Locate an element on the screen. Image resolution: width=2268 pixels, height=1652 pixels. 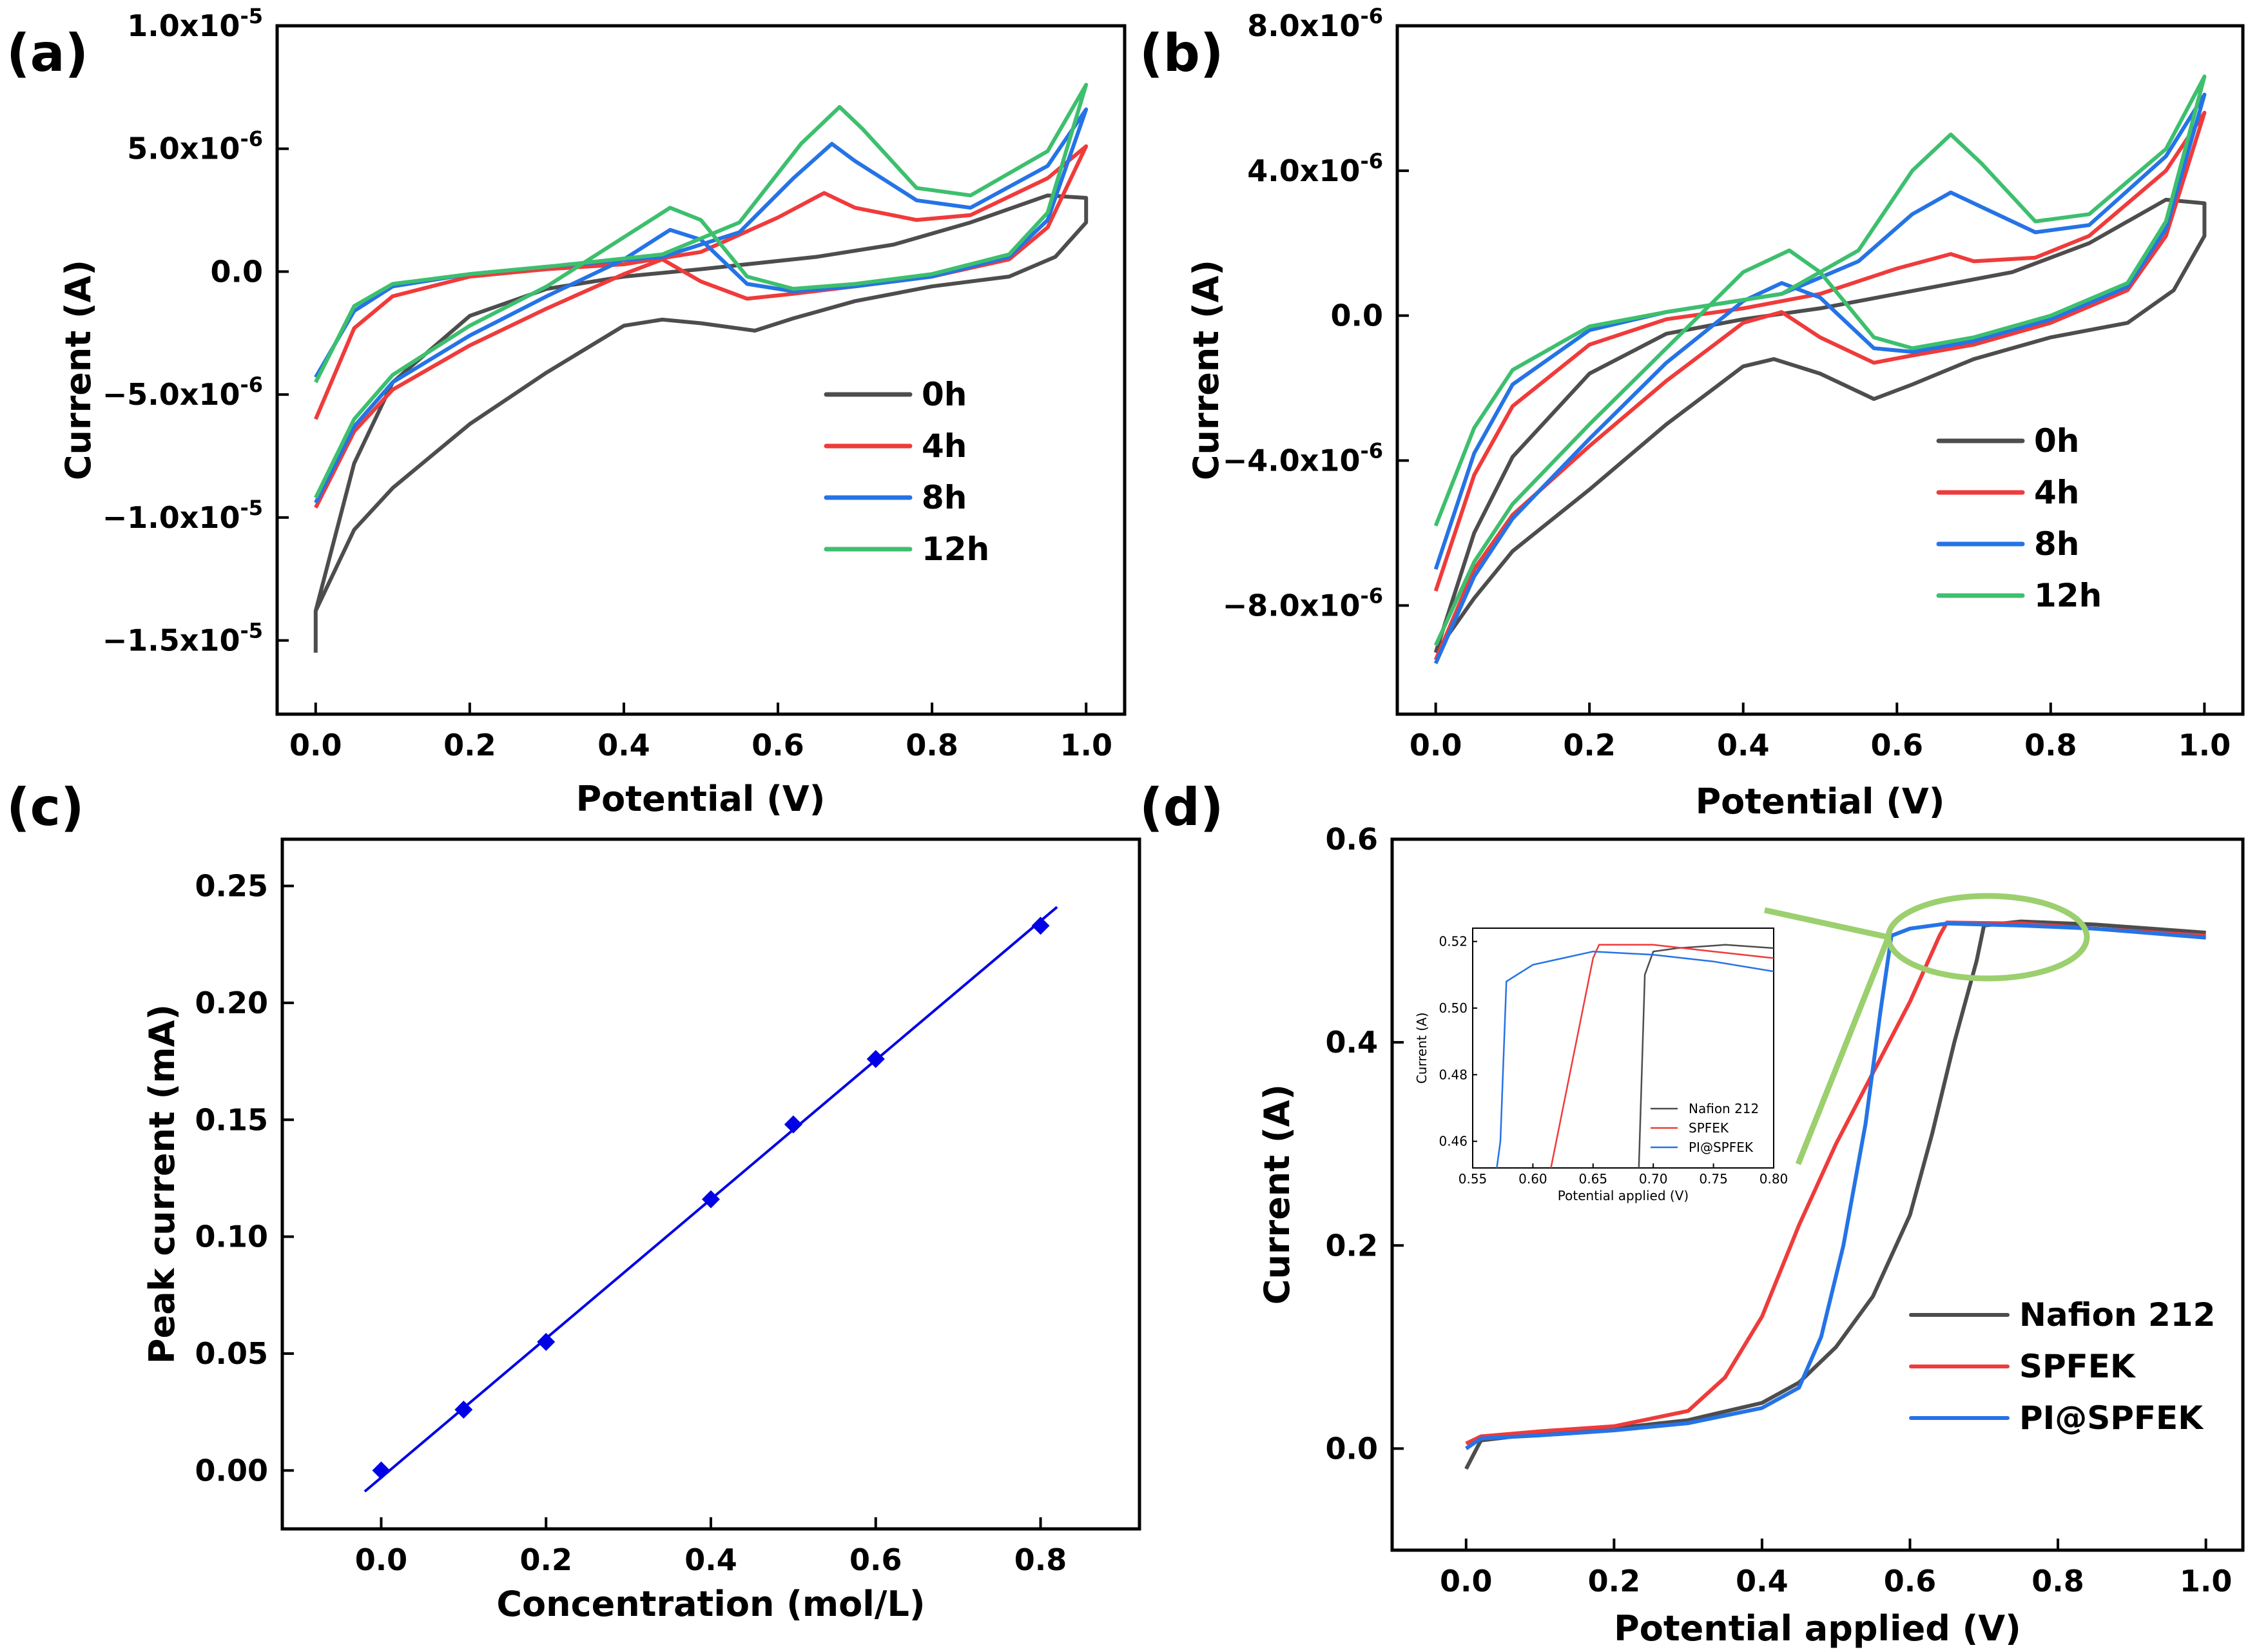
panel-c-y-tick-label: 0.00 is located at coordinates (232, 1470).